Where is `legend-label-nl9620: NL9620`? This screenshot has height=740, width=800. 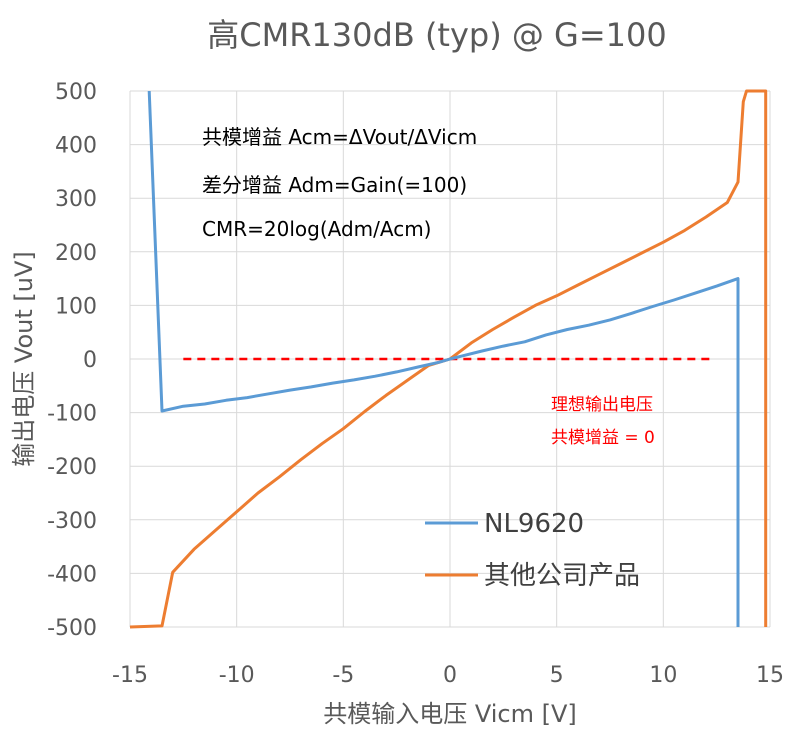 legend-label-nl9620: NL9620 is located at coordinates (534, 524).